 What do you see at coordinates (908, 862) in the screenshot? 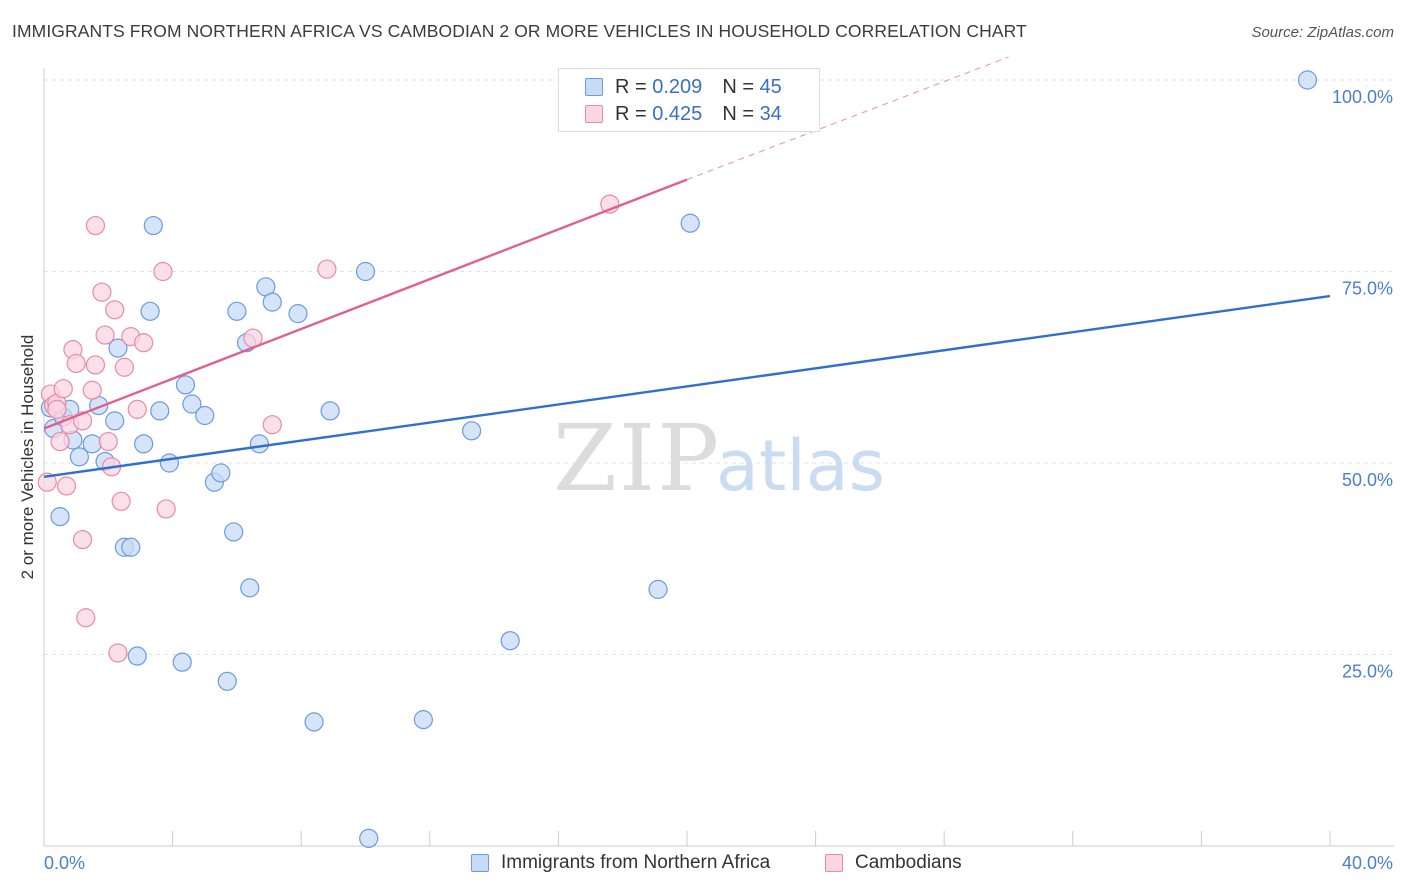
I see `legend-item-label: Cambodians` at bounding box center [908, 862].